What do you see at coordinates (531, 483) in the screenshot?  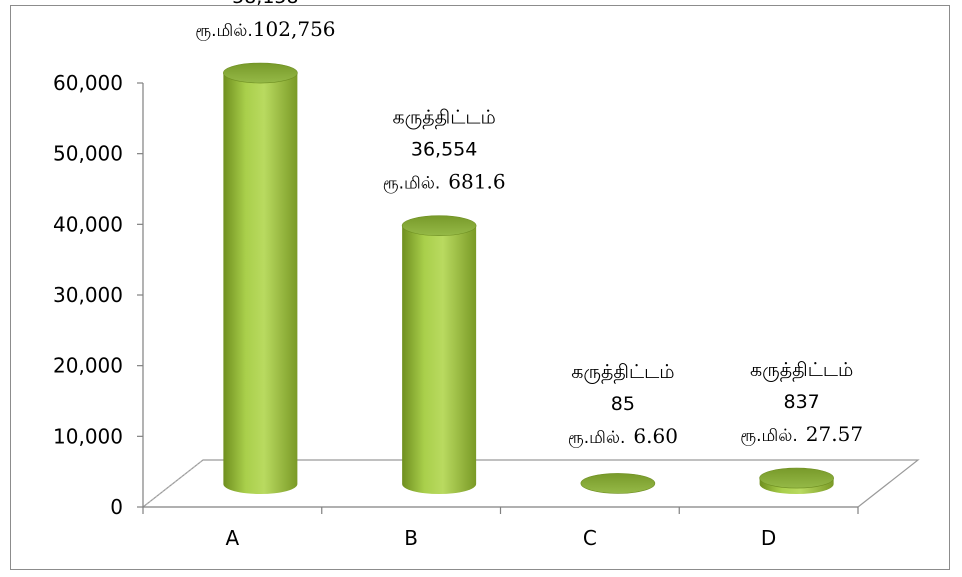 I see `chart-floor` at bounding box center [531, 483].